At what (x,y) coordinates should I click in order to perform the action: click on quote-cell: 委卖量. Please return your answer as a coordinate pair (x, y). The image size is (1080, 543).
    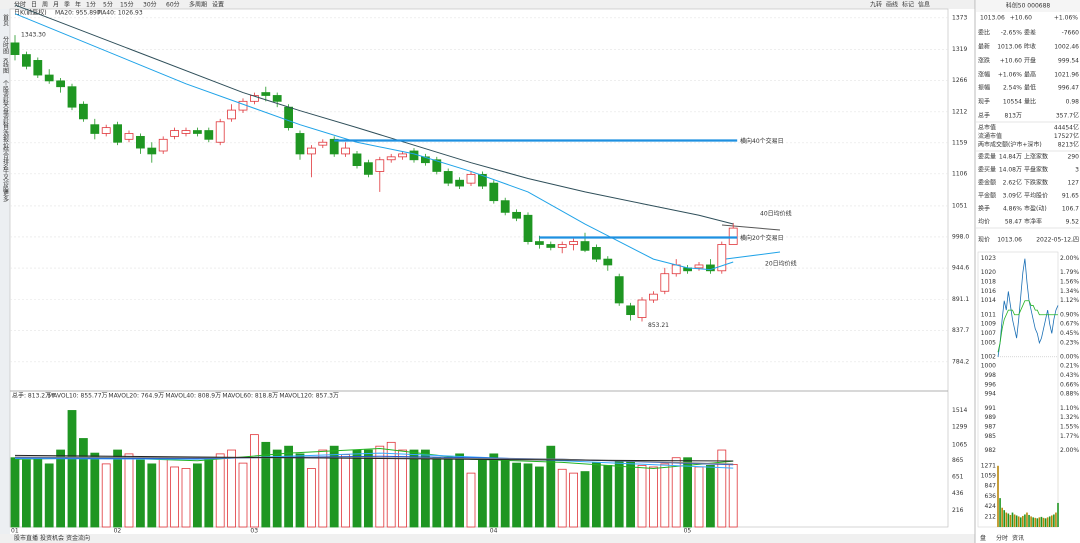
    Looking at the image, I should click on (987, 157).